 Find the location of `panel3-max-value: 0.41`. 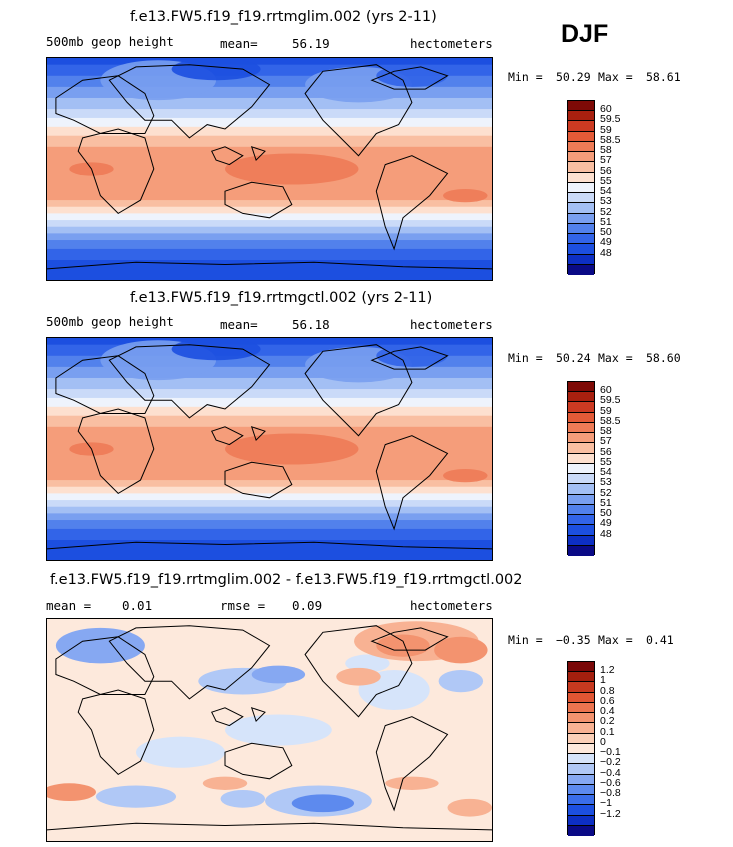

panel3-max-value: 0.41 is located at coordinates (660, 640).